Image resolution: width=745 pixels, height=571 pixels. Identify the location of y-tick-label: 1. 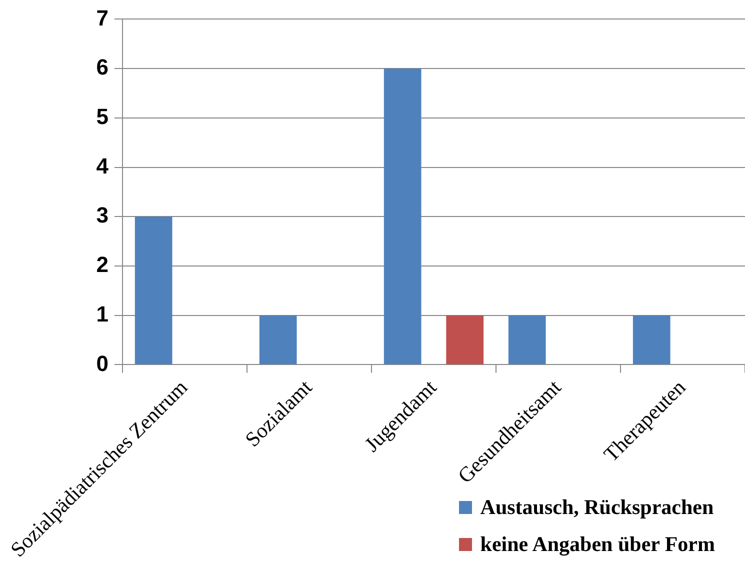
(102, 313).